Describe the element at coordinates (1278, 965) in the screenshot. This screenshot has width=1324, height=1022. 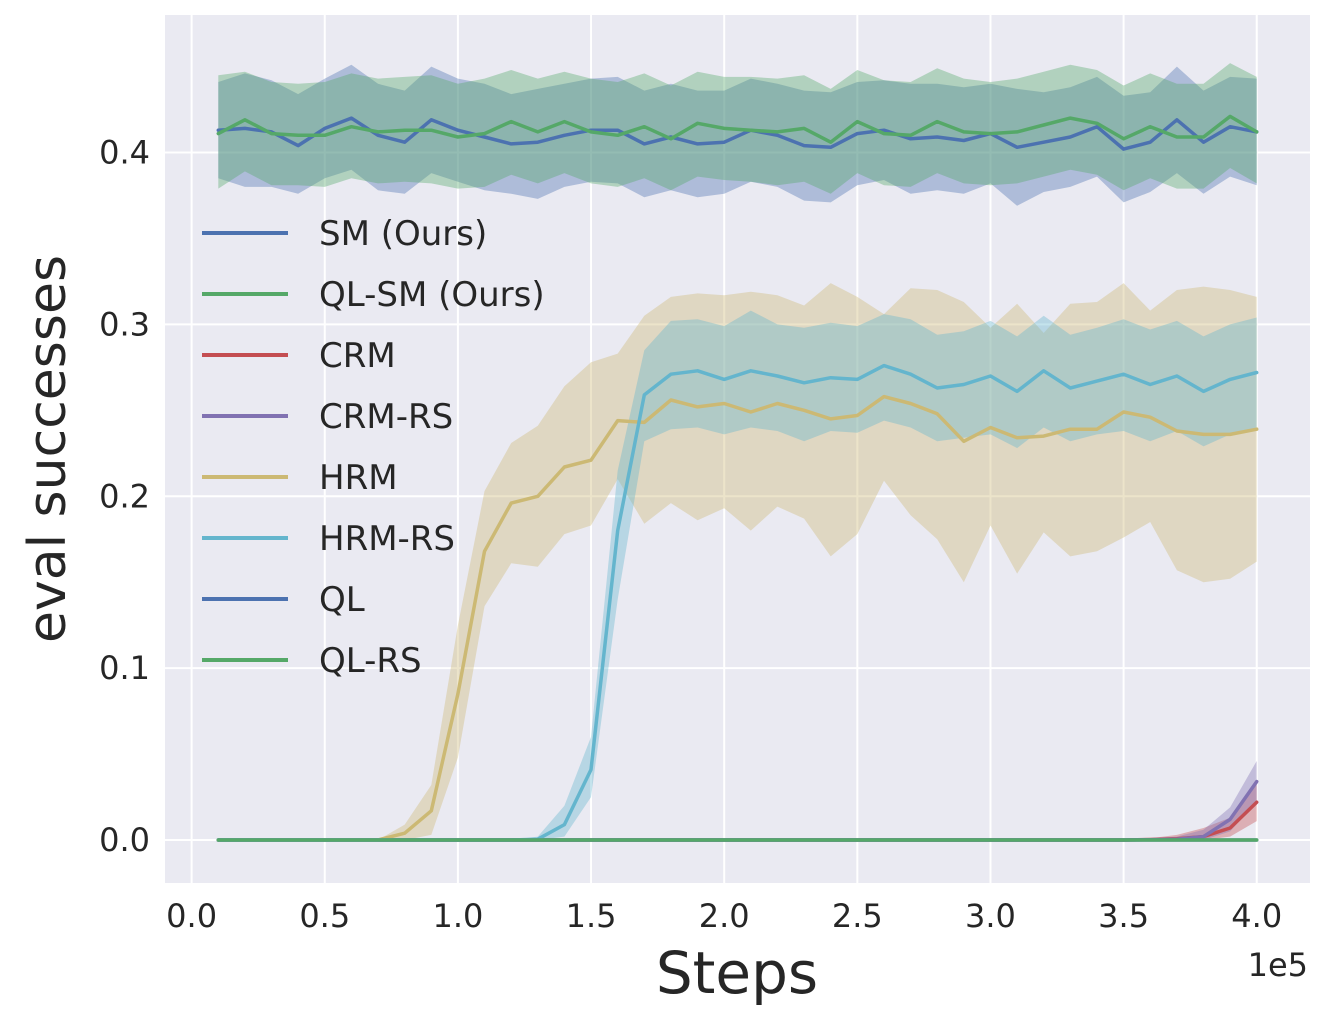
I see `x-axis-offset-label: 1e5` at that location.